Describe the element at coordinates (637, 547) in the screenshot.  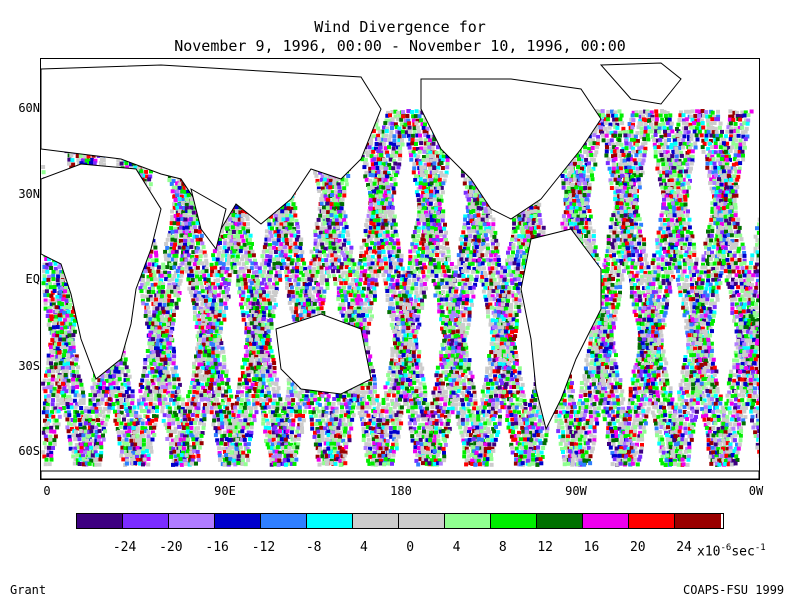
I see `colorbar-tick-label: 20` at that location.